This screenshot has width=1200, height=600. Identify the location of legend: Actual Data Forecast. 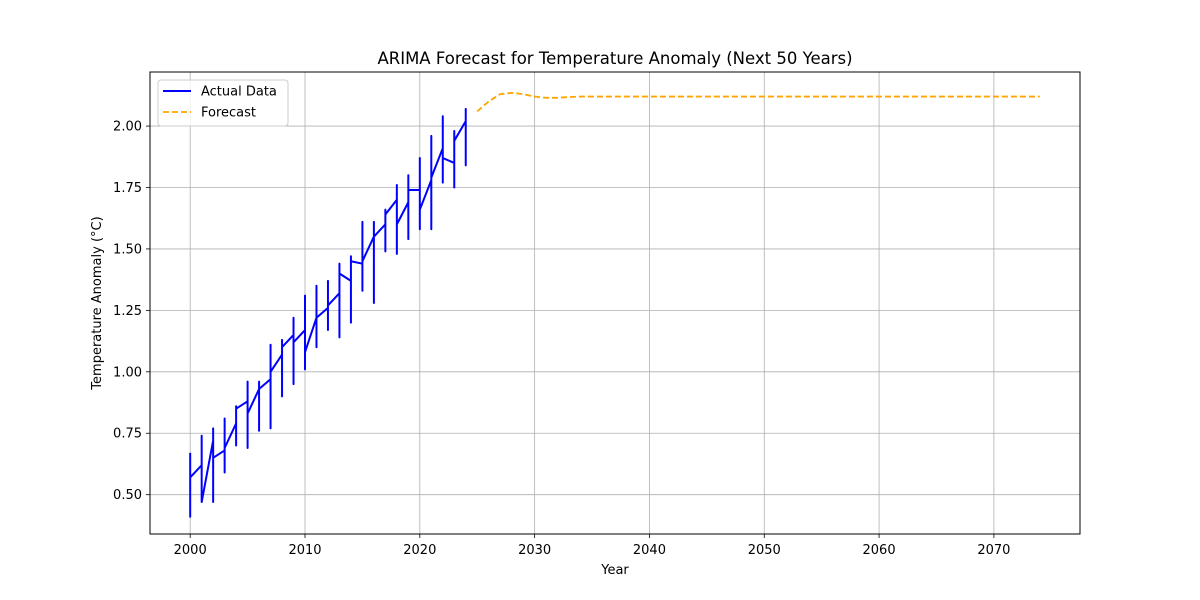
(223, 103).